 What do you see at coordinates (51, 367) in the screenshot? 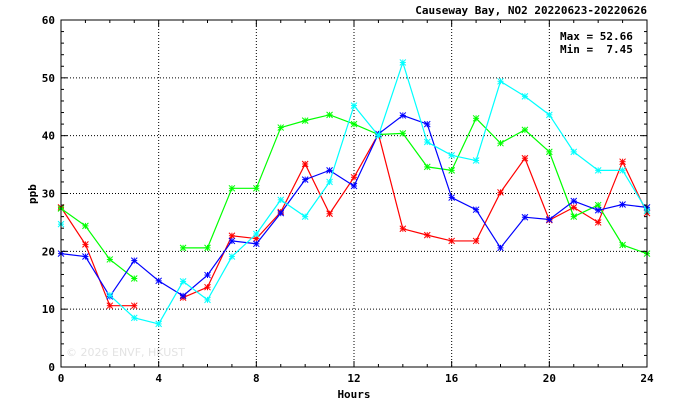
I see `y-tick-label: 0` at bounding box center [51, 367].